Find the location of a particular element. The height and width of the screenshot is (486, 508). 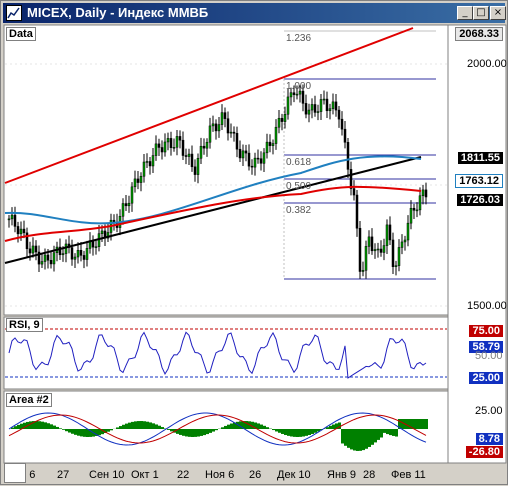

x-label-nov6: Ноя 6 is located at coordinates (219, 475).